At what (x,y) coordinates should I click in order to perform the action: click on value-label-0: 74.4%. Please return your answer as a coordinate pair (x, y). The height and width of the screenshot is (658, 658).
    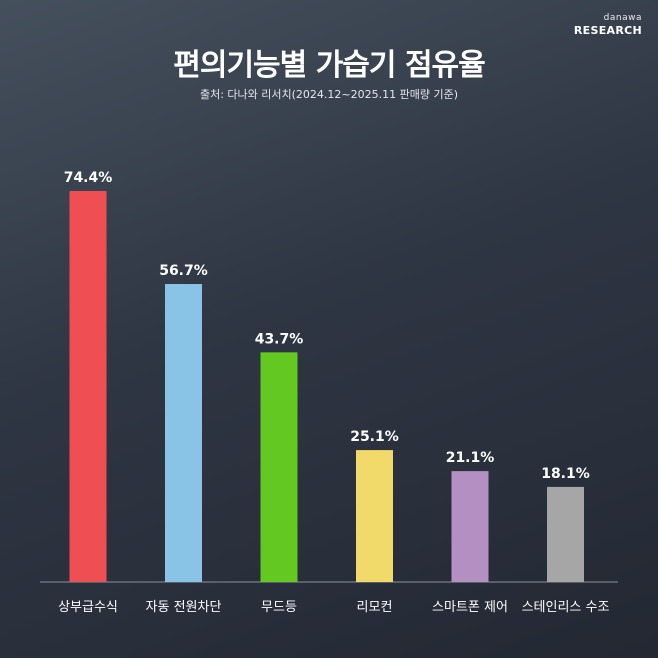
    Looking at the image, I should click on (88, 178).